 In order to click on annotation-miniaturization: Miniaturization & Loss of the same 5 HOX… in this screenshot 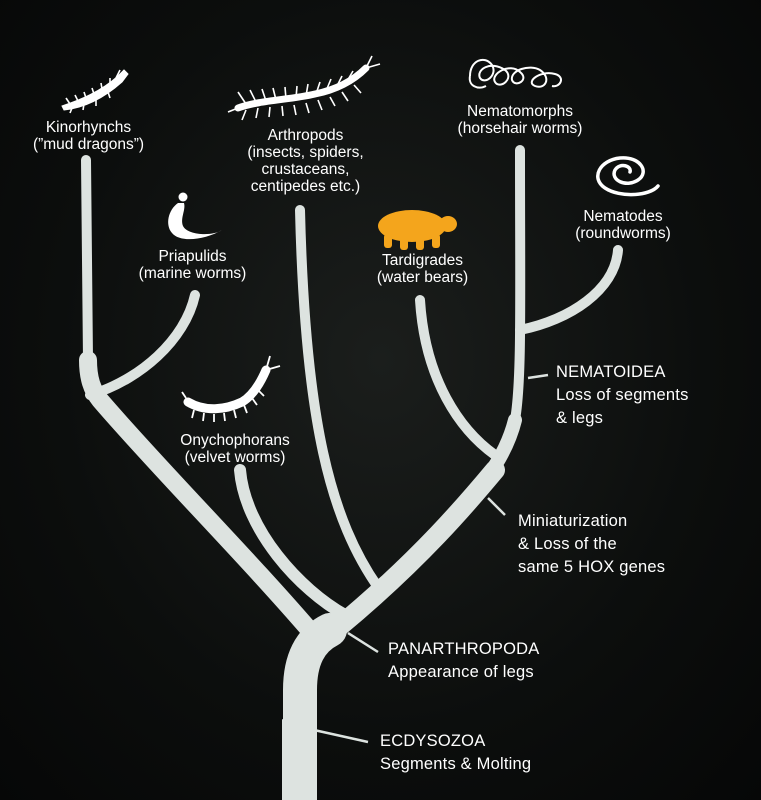, I will do `click(591, 544)`.